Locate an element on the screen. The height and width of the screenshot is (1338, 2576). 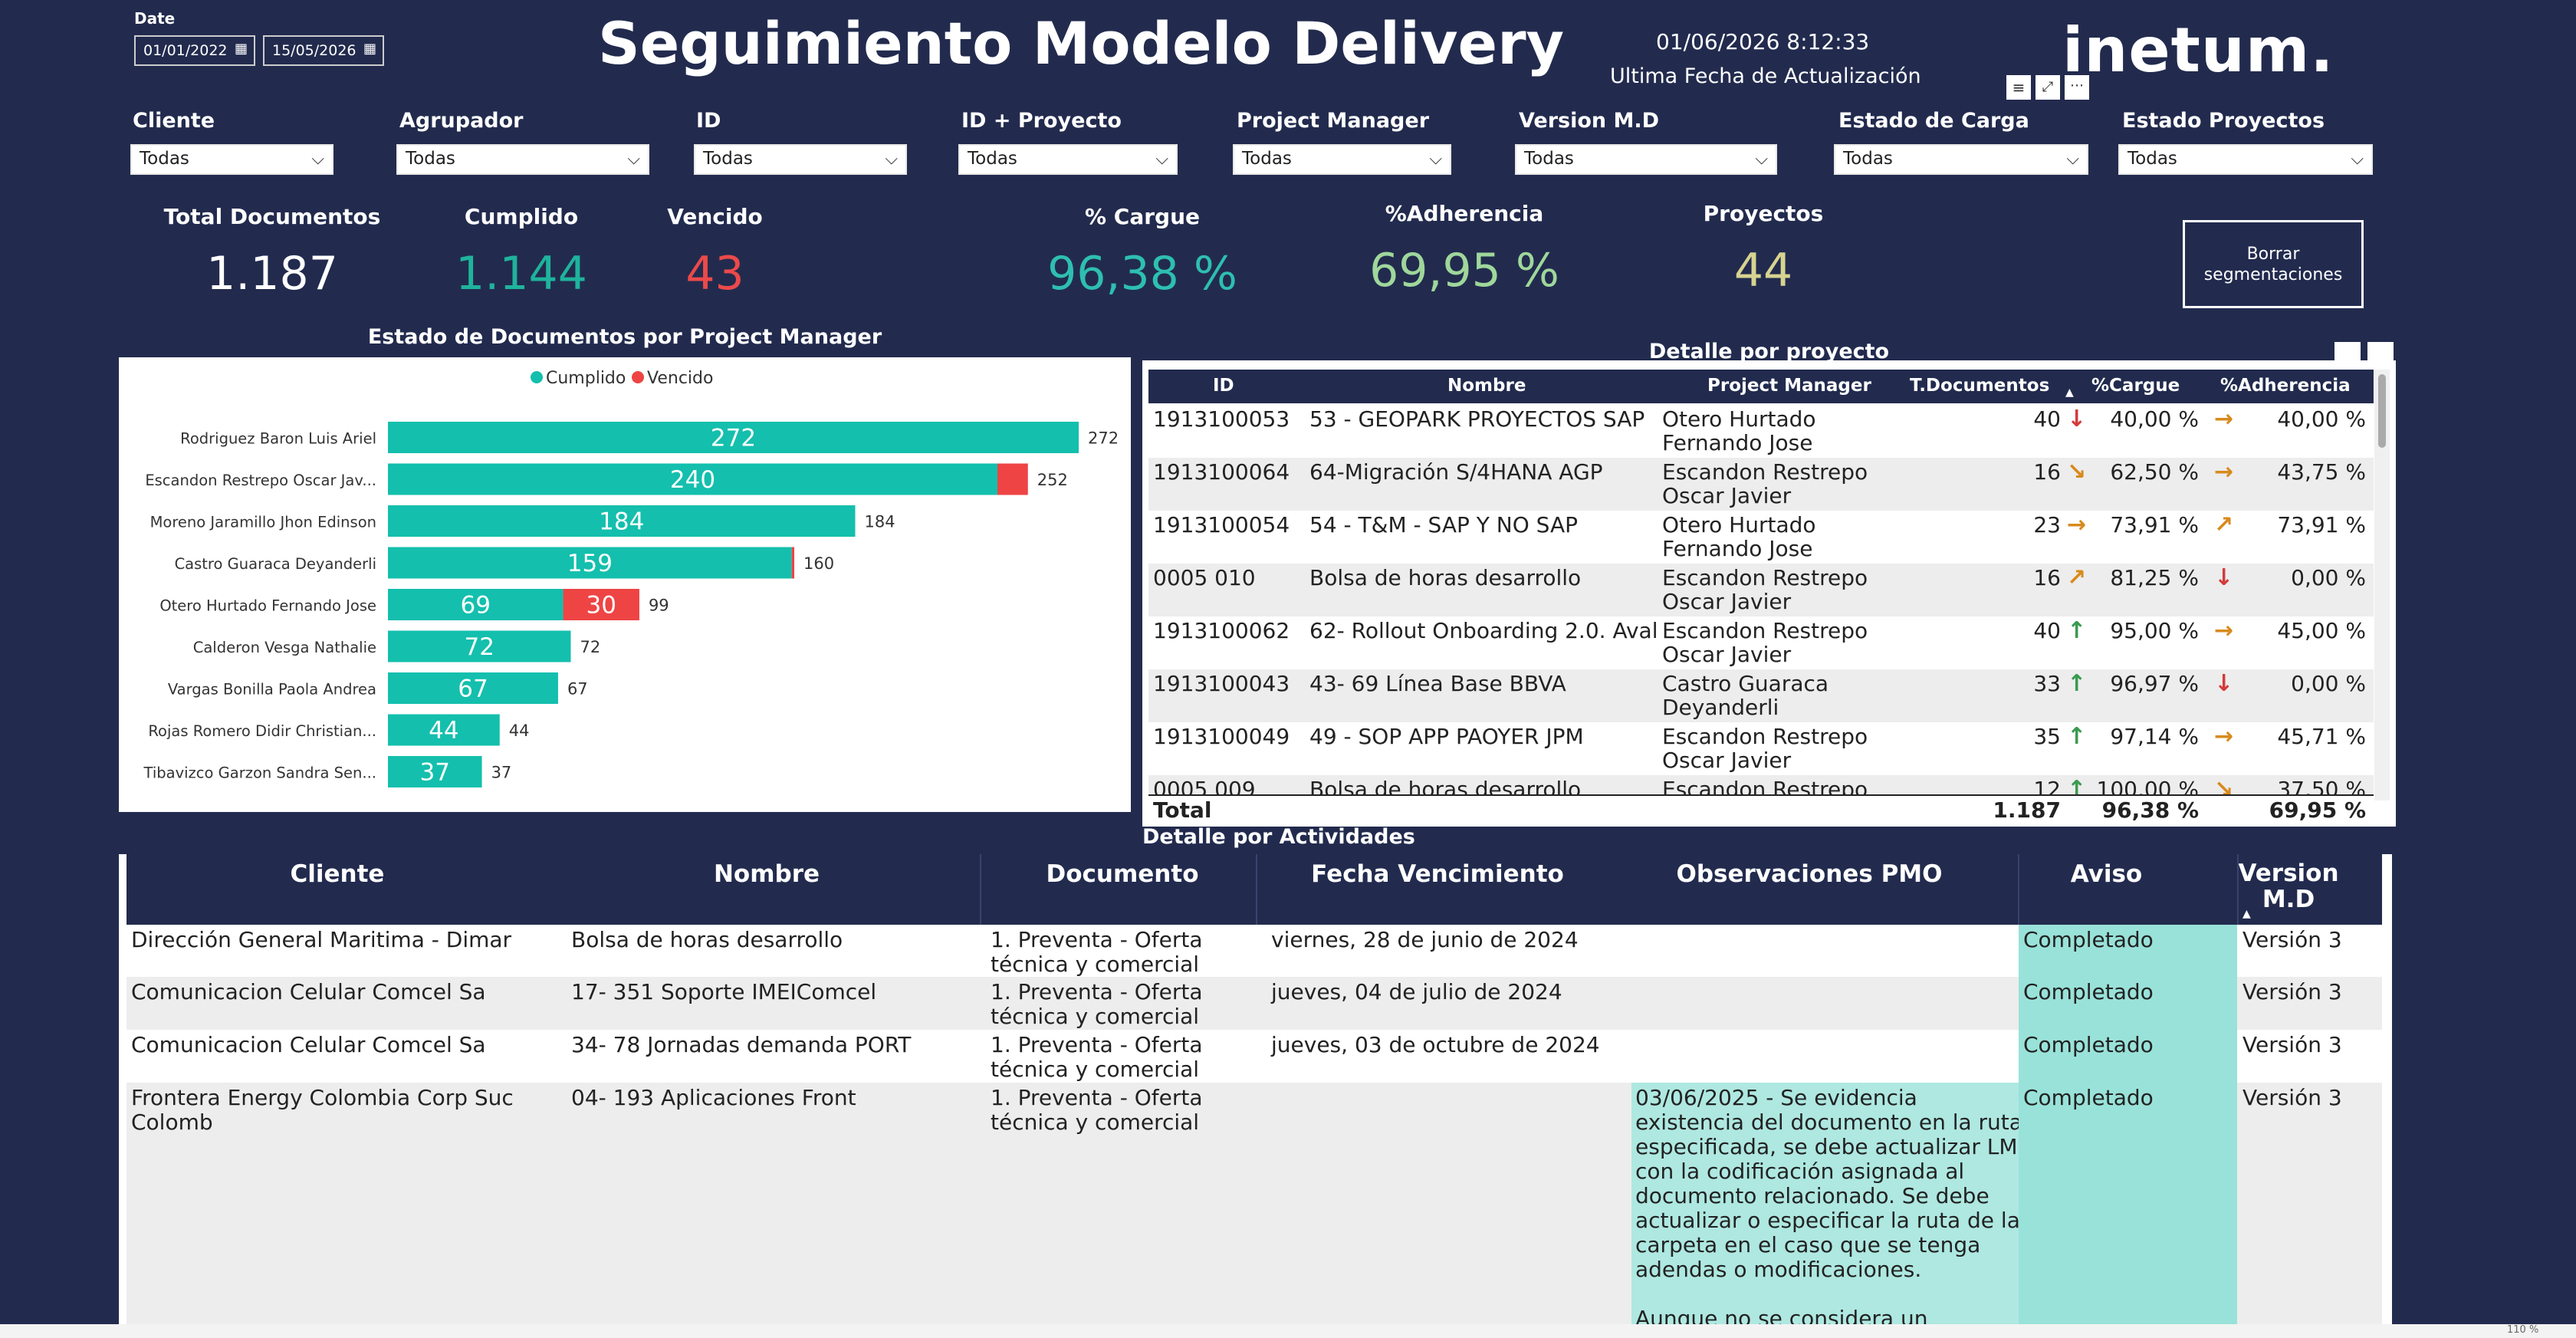
cell-documento-line2: técnica y comercial is located at coordinates (1096, 1069).